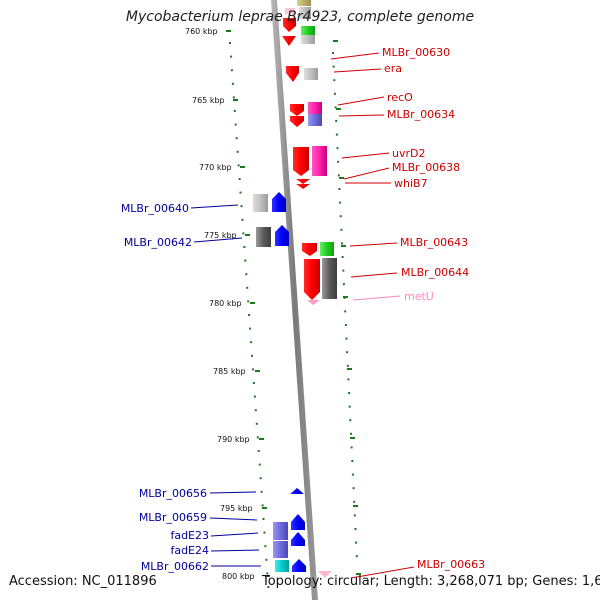  I want to click on gene-block-magenta-uvrd, so click(319, 161).